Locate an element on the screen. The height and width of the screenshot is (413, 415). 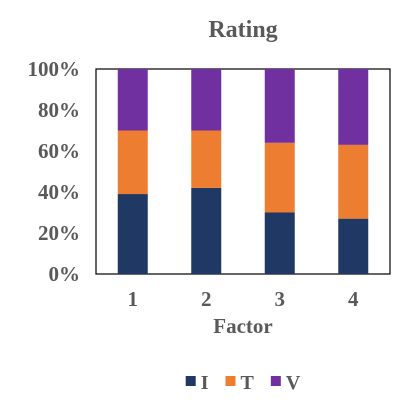
legend-swatch-i is located at coordinates (190, 381).